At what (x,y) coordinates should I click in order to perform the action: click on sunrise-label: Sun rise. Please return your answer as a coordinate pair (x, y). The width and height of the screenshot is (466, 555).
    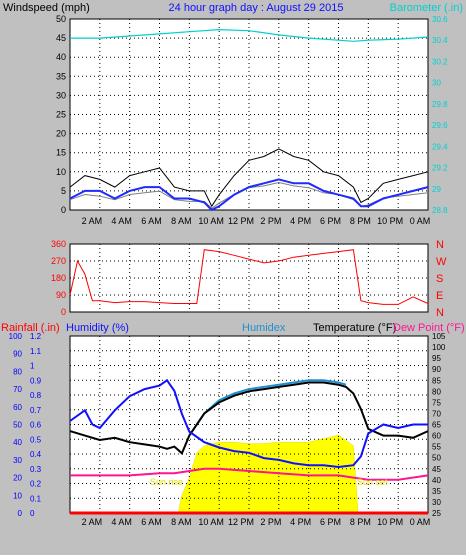
    Looking at the image, I should click on (166, 482).